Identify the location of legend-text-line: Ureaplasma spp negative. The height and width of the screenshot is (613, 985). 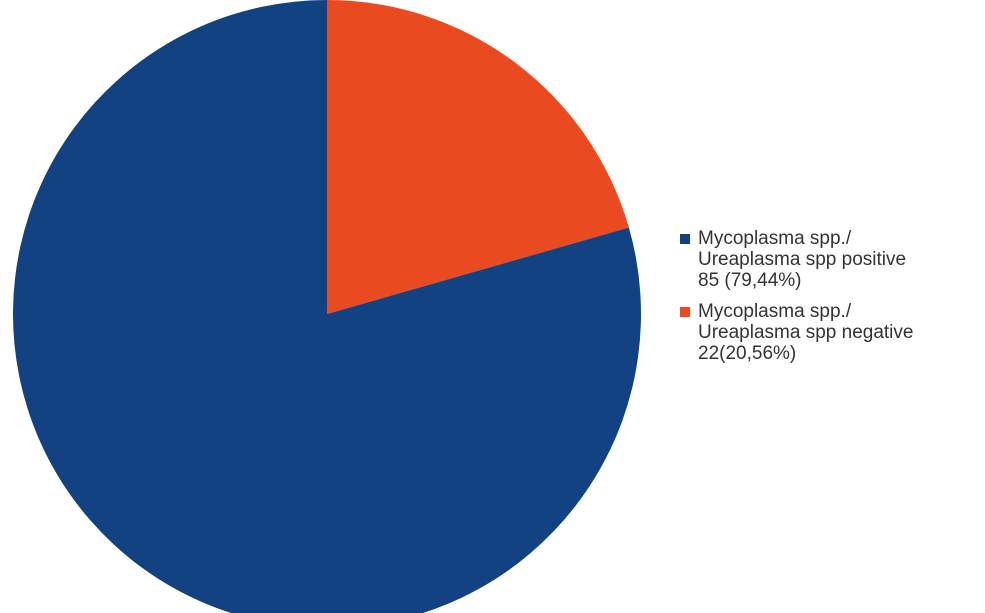
(806, 332).